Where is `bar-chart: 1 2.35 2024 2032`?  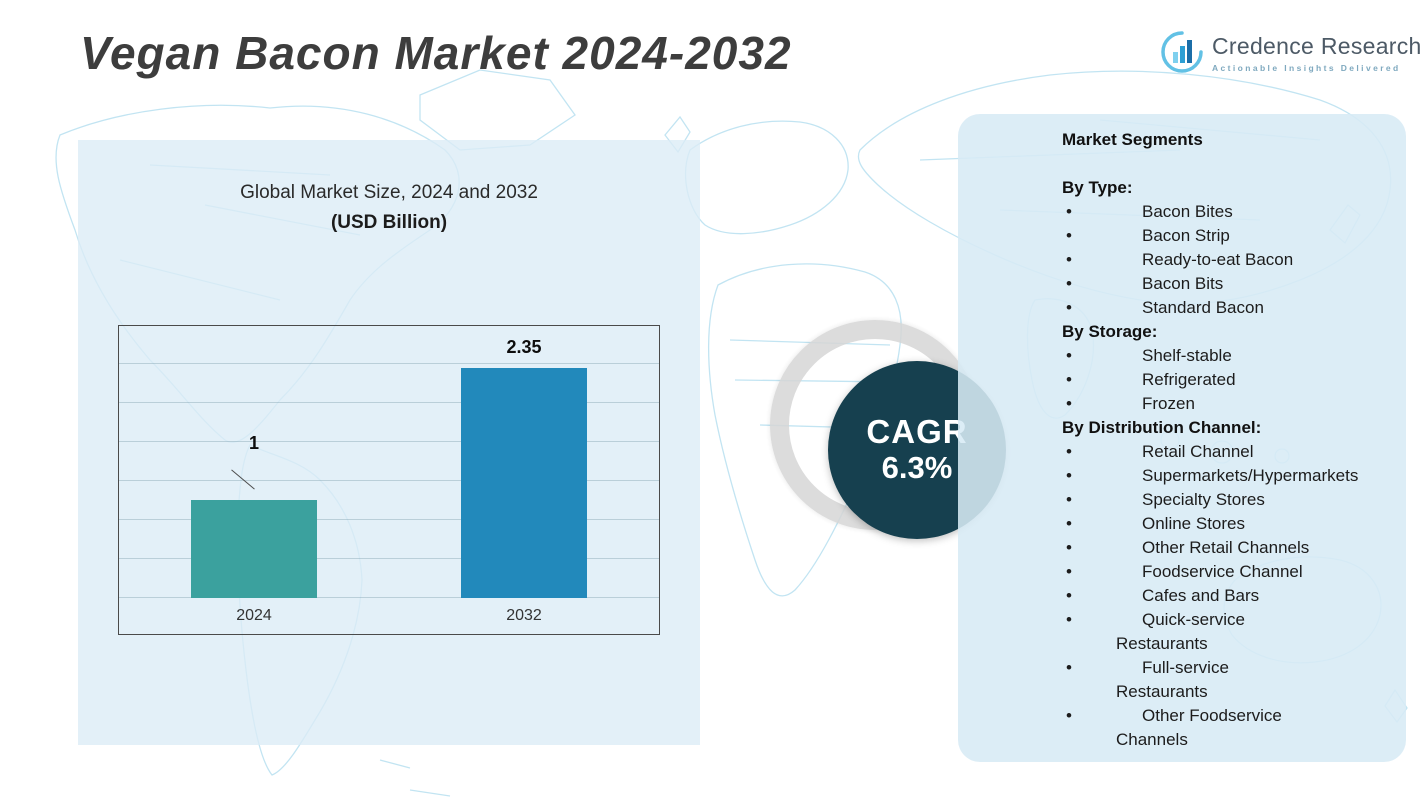
bar-chart: 1 2.35 2024 2032 is located at coordinates (389, 480).